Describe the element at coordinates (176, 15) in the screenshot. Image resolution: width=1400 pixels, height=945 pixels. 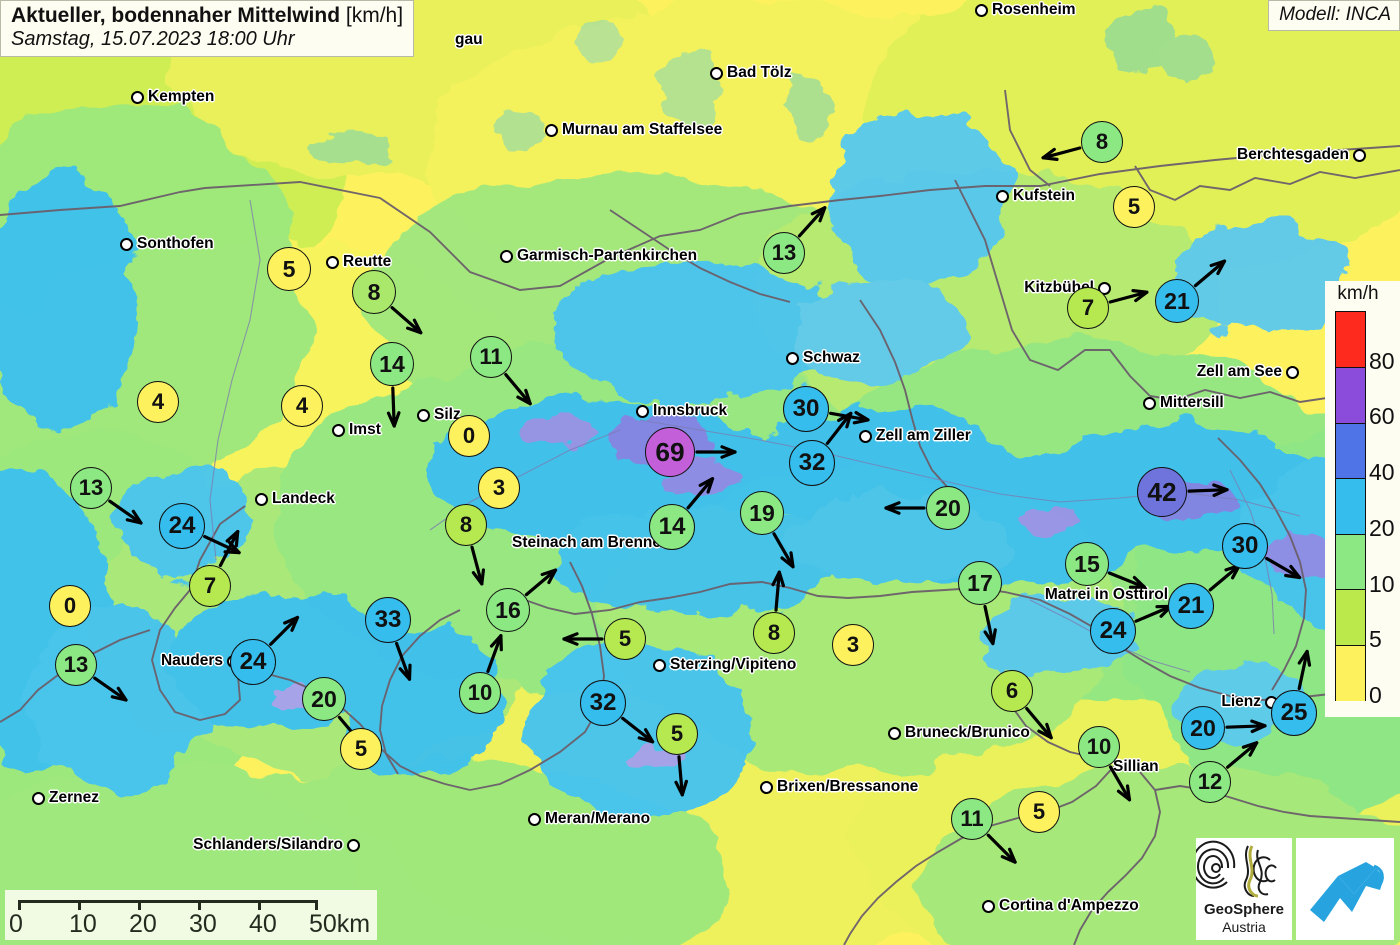
I see `title-main-text: Aktueller, bodennaher Mittelwind` at that location.